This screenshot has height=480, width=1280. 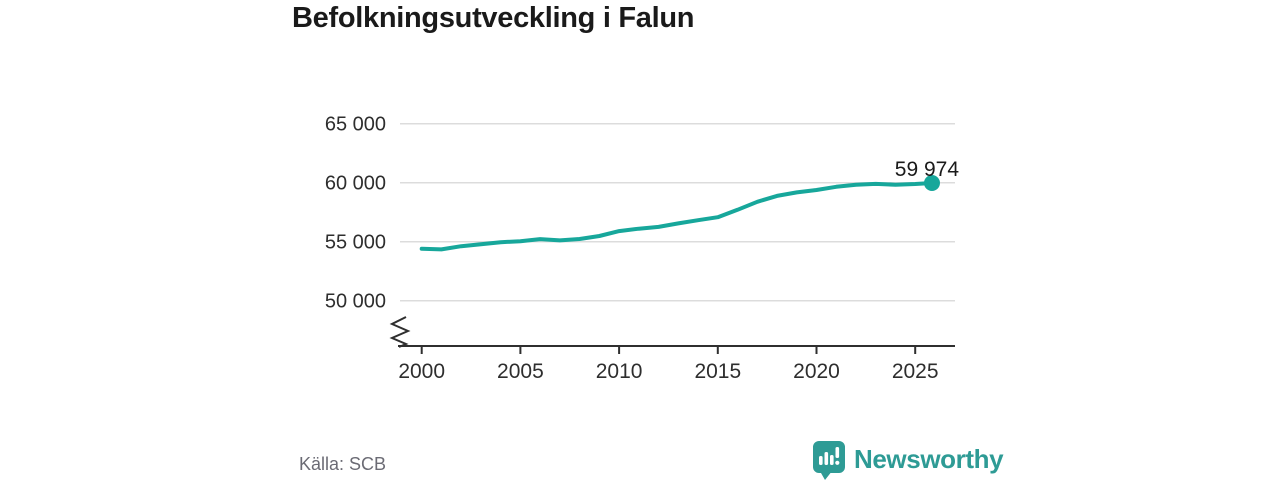 What do you see at coordinates (676, 216) in the screenshot?
I see `population-series-line` at bounding box center [676, 216].